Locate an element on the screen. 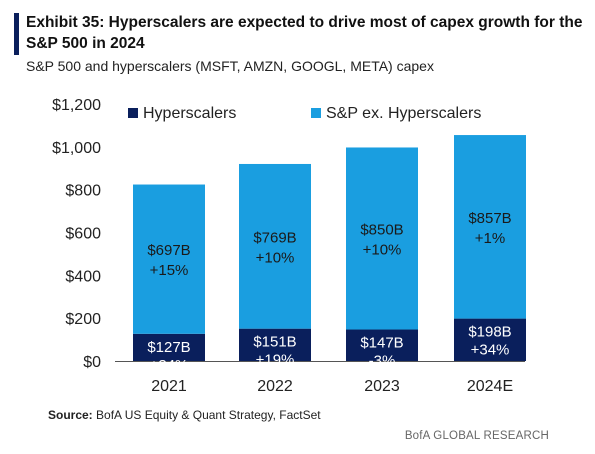 The image size is (595, 454). y-tick-label: $0 is located at coordinates (92, 362).